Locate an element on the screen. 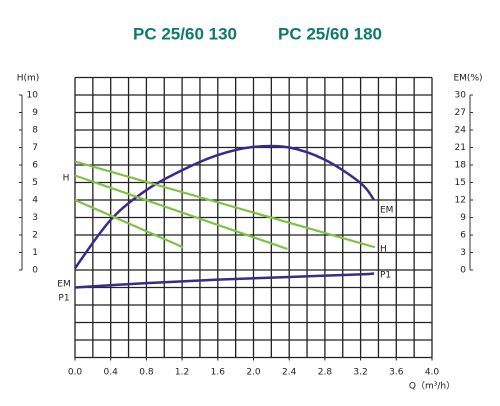 The image size is (500, 406). chart-title: PC 25/60 130 is located at coordinates (185, 33).